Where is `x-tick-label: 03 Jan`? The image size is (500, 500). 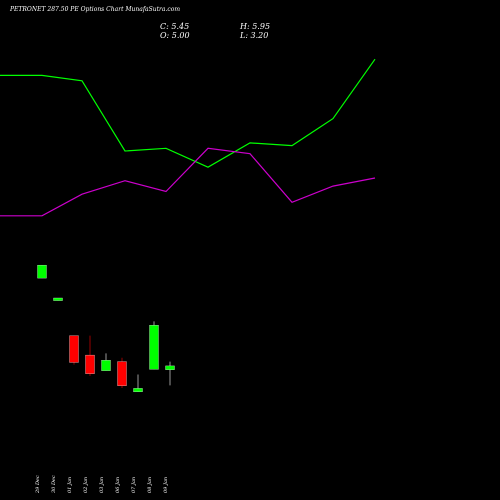
x-tick-label: 03 Jan is located at coordinates (102, 485).